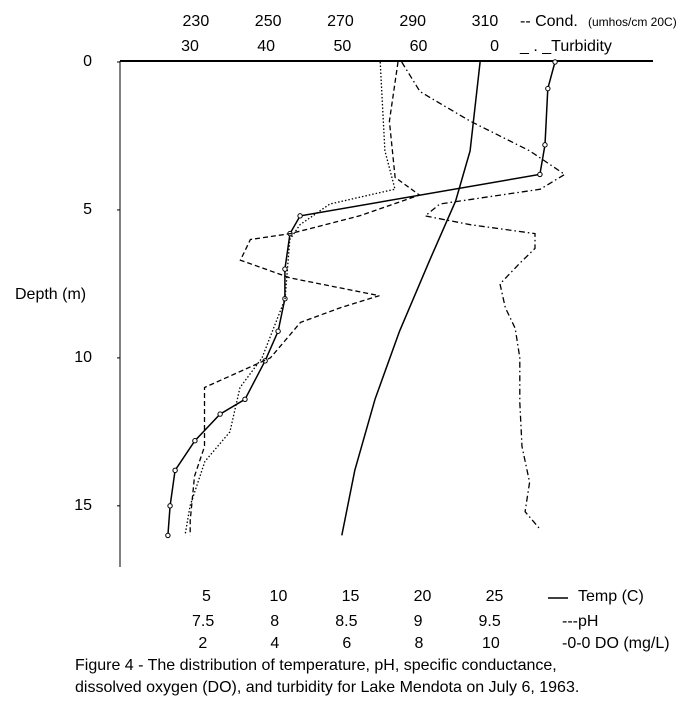 Image resolution: width=687 pixels, height=720 pixels. What do you see at coordinates (342, 46) in the screenshot?
I see `x-tick-label: 50` at bounding box center [342, 46].